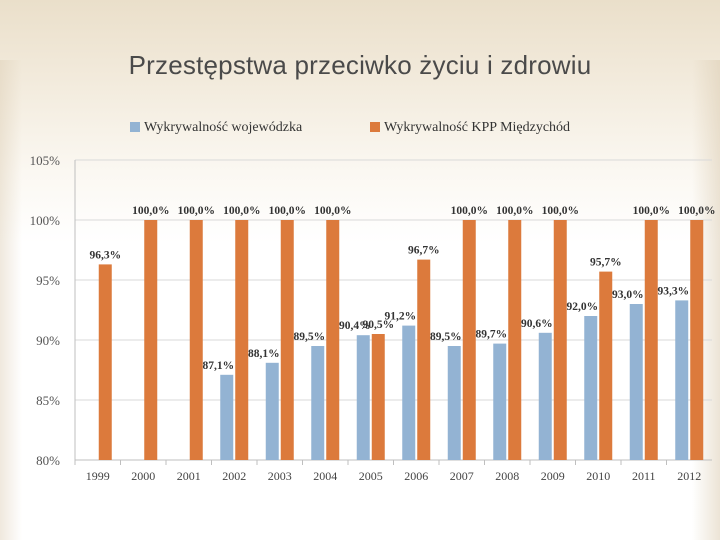 This screenshot has width=720, height=540. I want to click on x-tick-label: 2003, so click(280, 476).